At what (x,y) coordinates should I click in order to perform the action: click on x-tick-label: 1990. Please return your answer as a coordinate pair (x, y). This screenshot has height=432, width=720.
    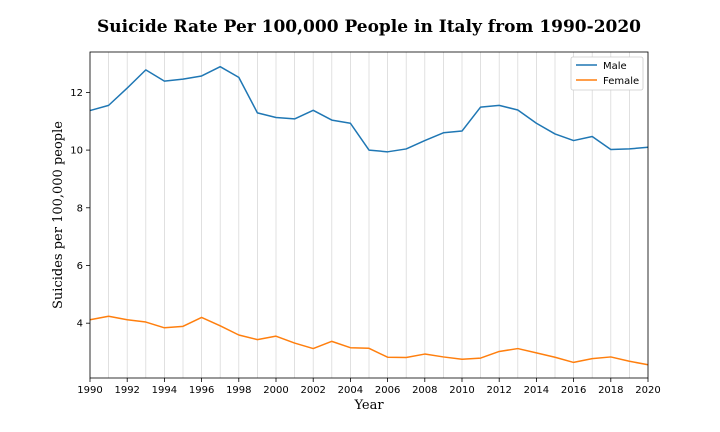
    Looking at the image, I should click on (89, 390).